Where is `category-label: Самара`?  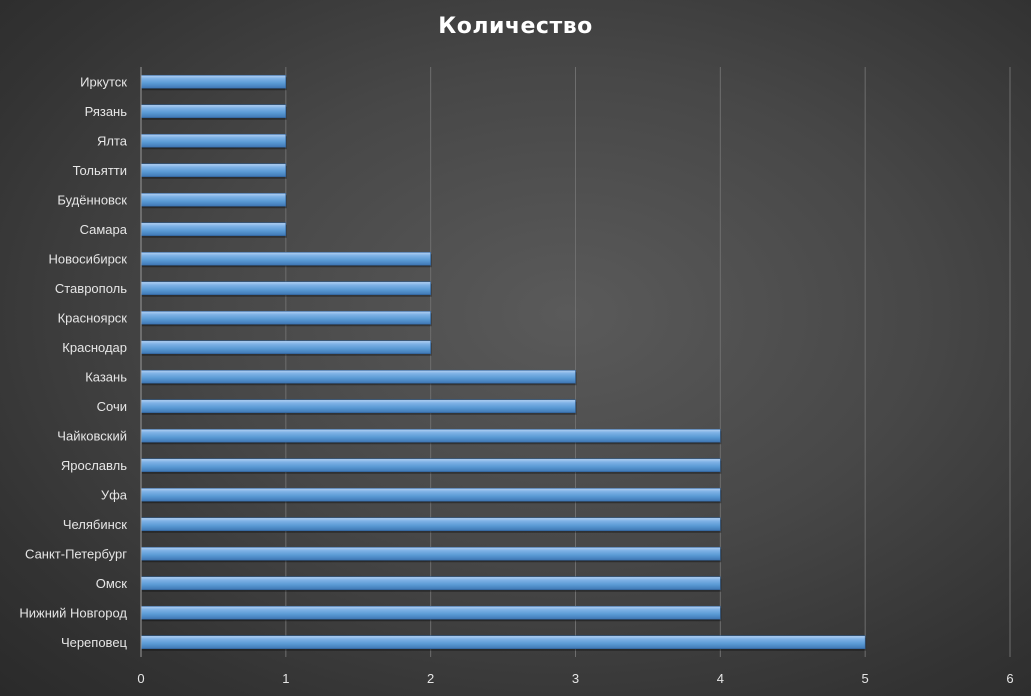 category-label: Самара is located at coordinates (104, 229).